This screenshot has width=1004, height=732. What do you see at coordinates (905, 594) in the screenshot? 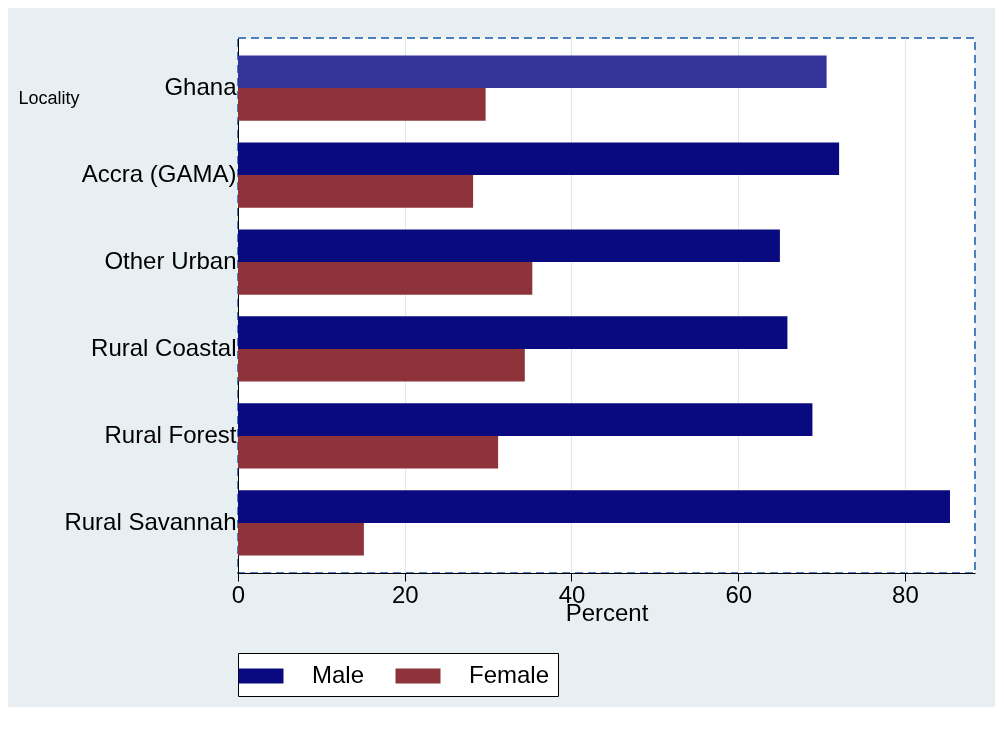
I see `x-tick-label: 80` at bounding box center [905, 594].